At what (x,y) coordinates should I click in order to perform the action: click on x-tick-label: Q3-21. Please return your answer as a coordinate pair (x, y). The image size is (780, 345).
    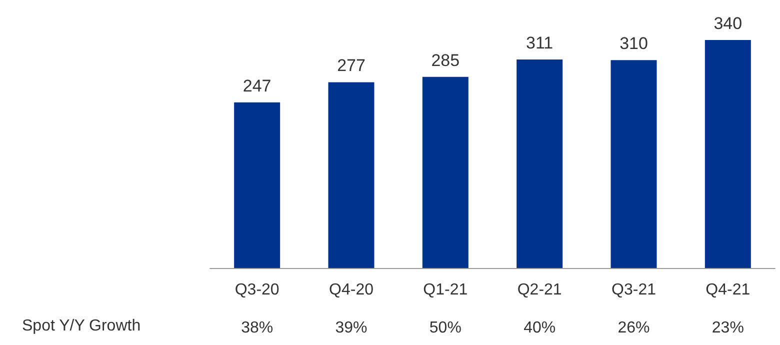
    Looking at the image, I should click on (634, 290).